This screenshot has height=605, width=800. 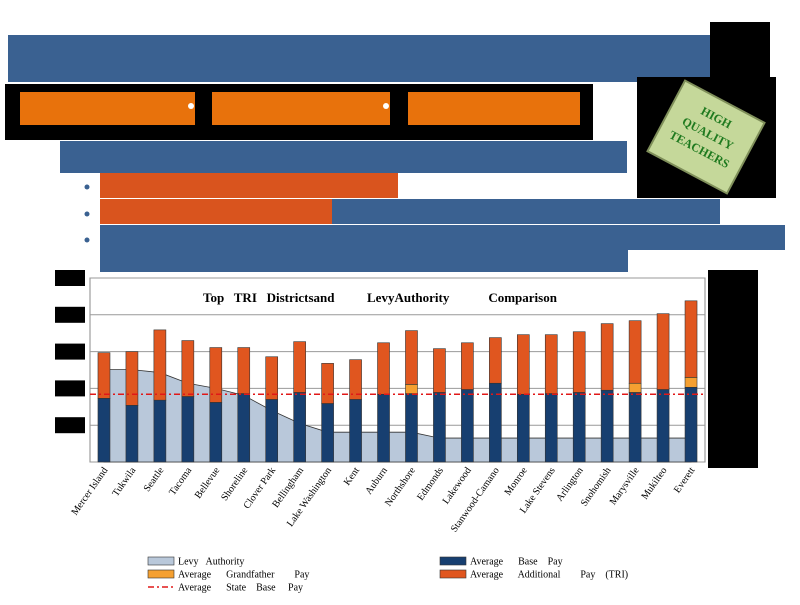 I want to click on legend-label: Levy Authority, so click(x=211, y=562).